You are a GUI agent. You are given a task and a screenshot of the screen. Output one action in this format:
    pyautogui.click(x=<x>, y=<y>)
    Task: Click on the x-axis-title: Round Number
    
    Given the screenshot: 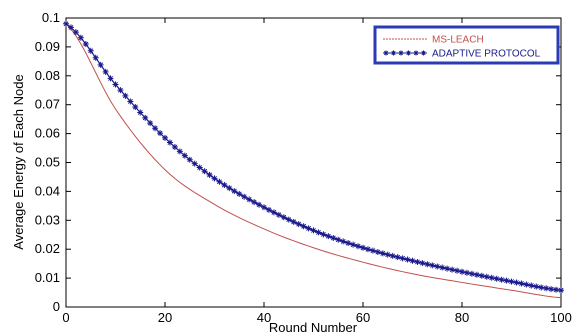 What is the action you would take?
    pyautogui.click(x=313, y=327)
    